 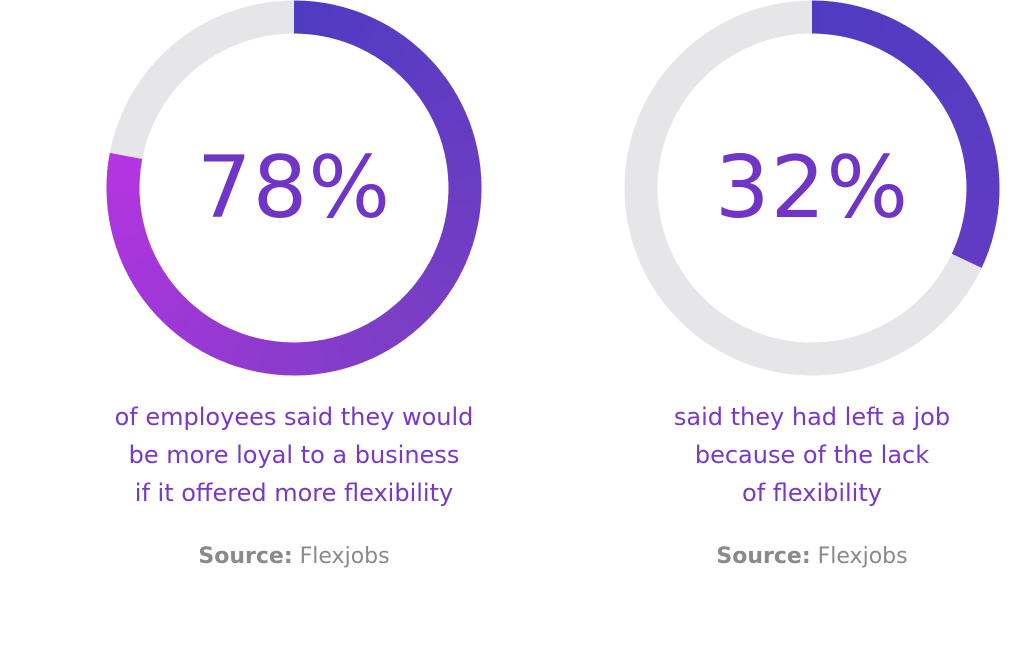 I want to click on caption-line: of flexibility, so click(x=812, y=493).